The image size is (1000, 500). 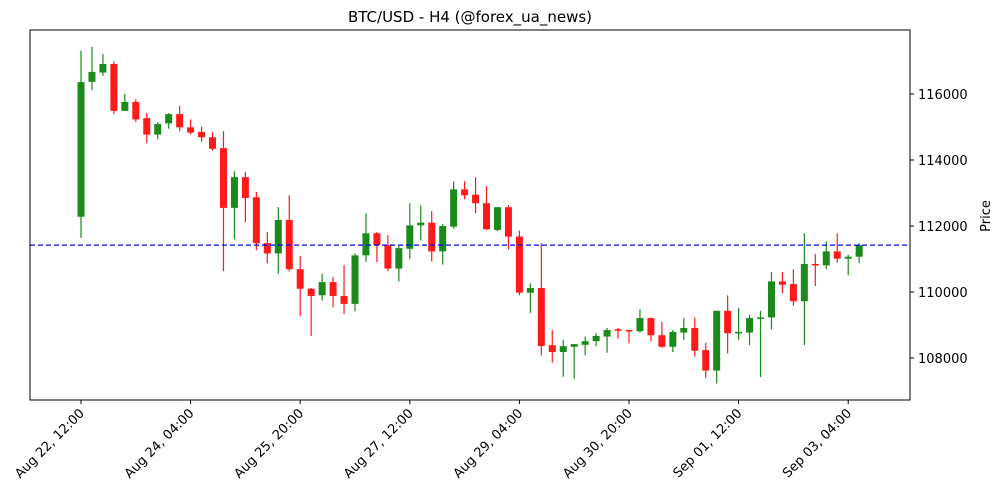 I want to click on y-tick-label: 110000, so click(x=943, y=293).